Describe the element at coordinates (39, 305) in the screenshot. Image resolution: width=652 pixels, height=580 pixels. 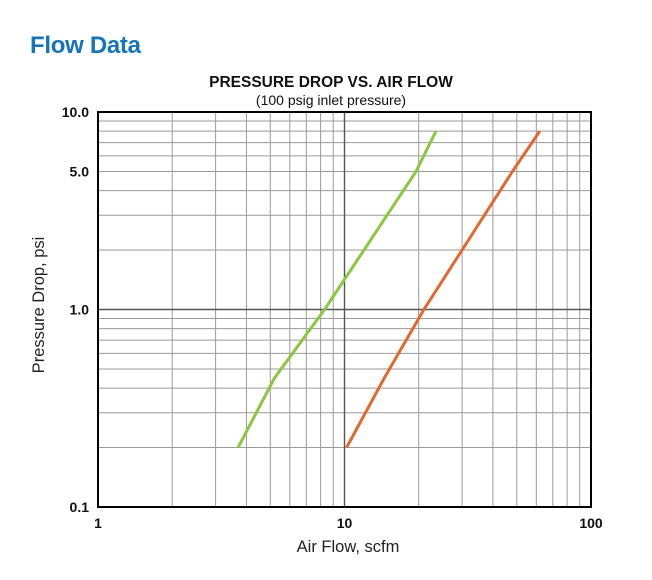
I see `y-axis-label: Pressure Drop, psi` at that location.